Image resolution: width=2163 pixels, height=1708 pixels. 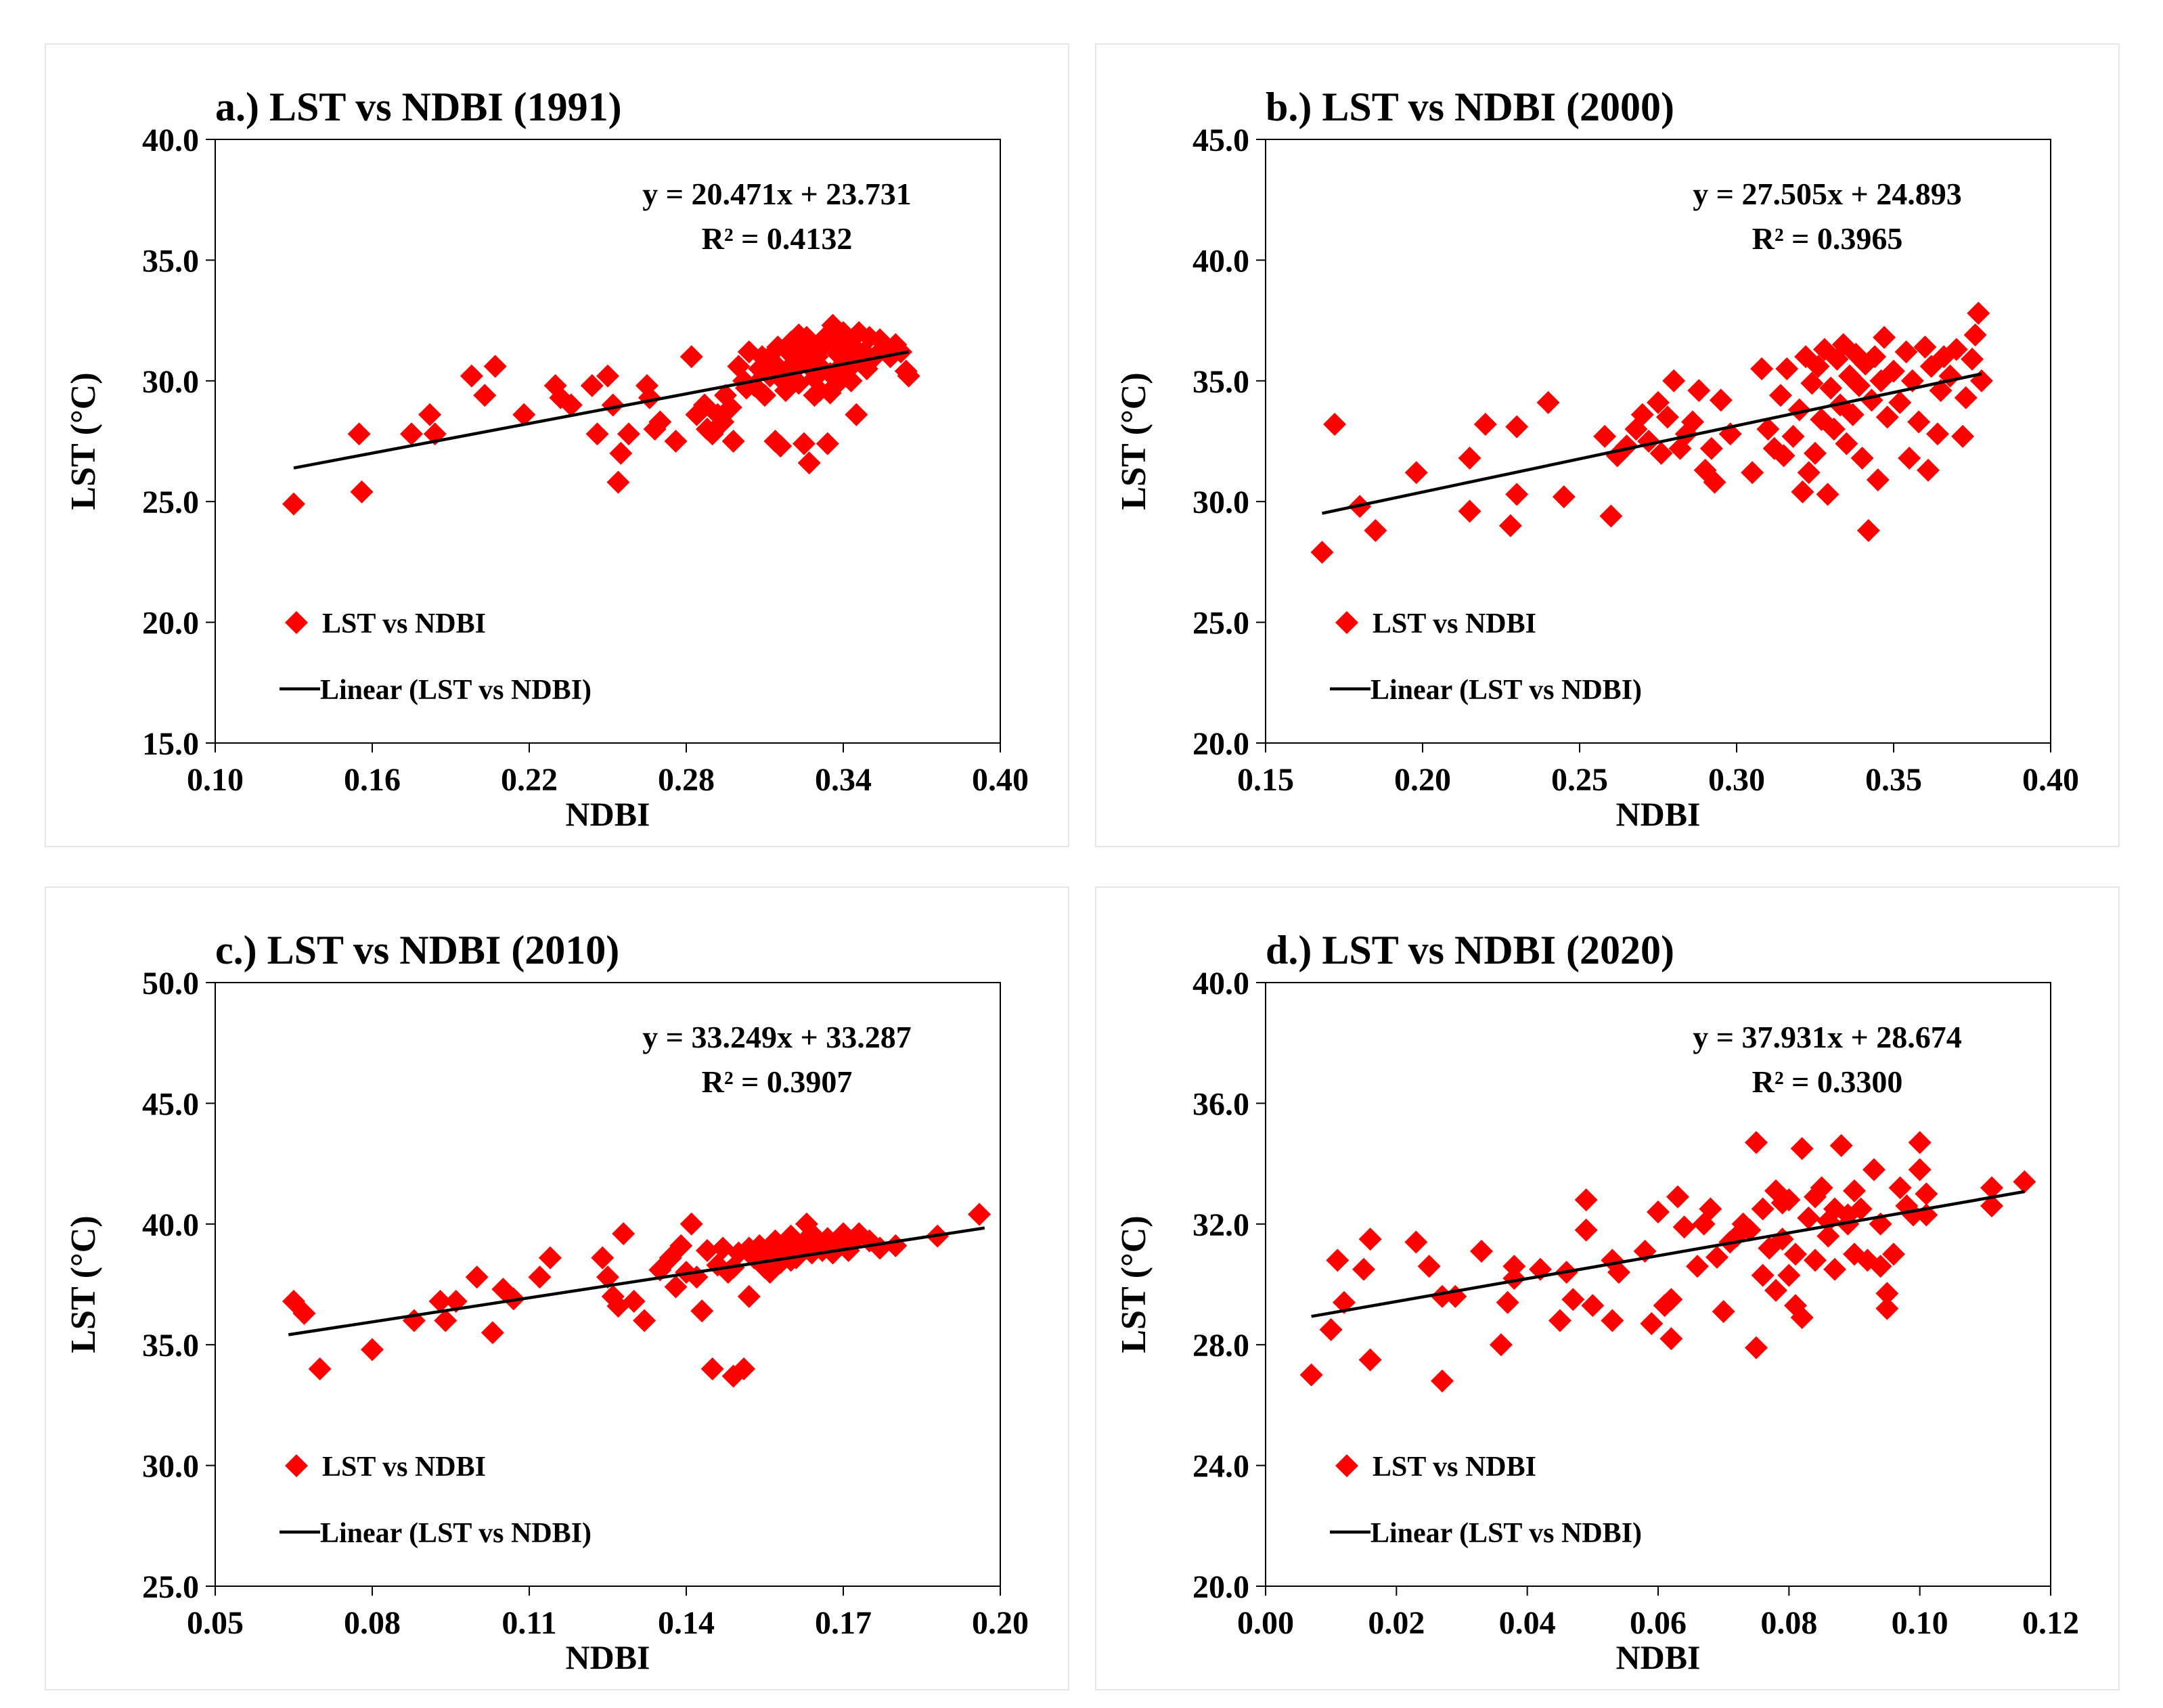 What do you see at coordinates (170, 984) in the screenshot?
I see `y-tick-label: 50.0` at bounding box center [170, 984].